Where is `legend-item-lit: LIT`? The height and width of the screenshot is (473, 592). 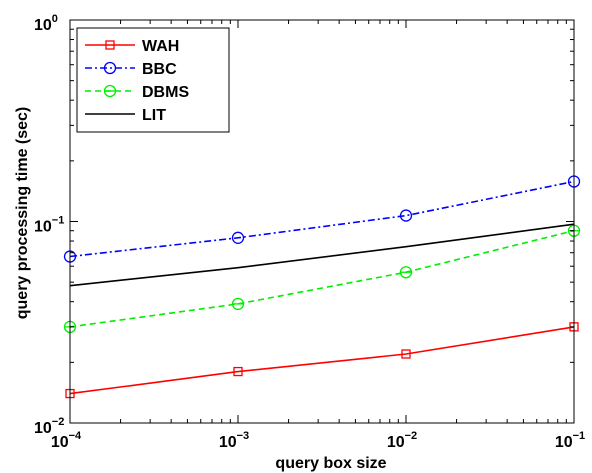
legend-item-lit: LIT is located at coordinates (125, 115).